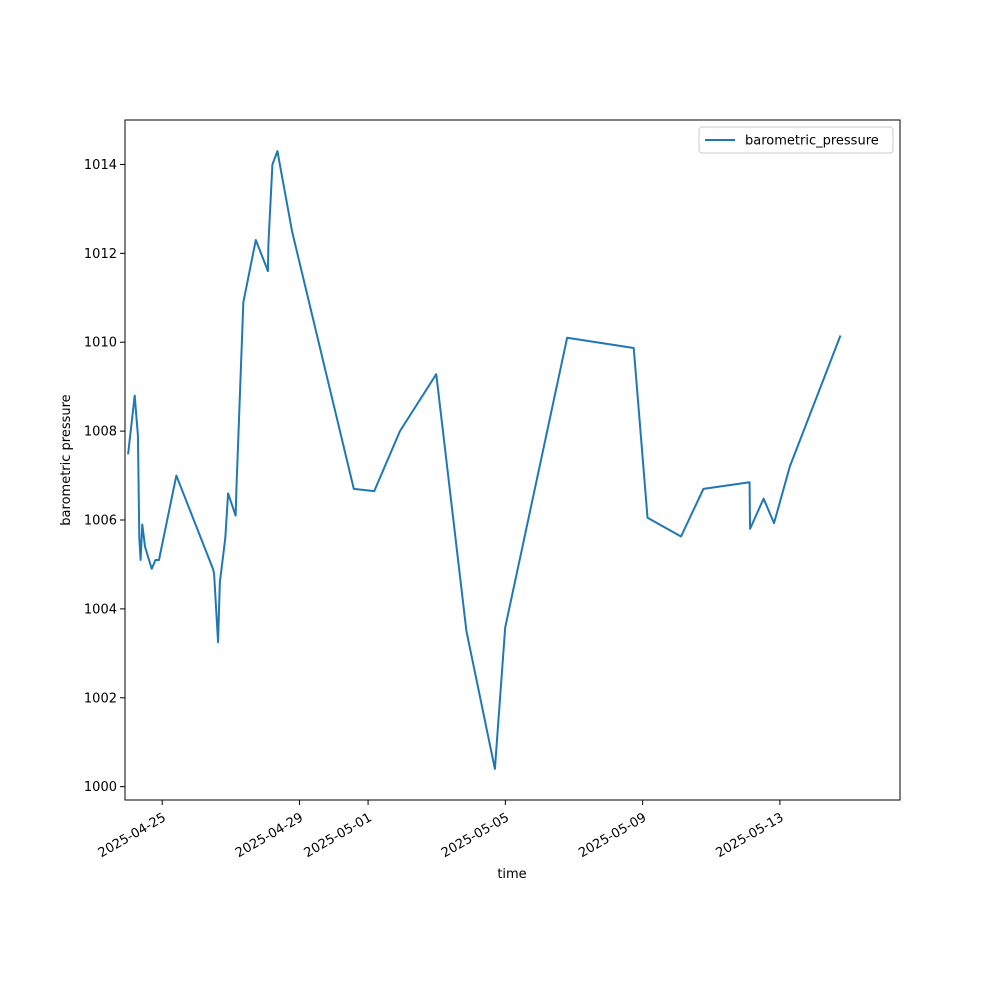  Describe the element at coordinates (100, 609) in the screenshot. I see `y-tick-label: 1004` at that location.